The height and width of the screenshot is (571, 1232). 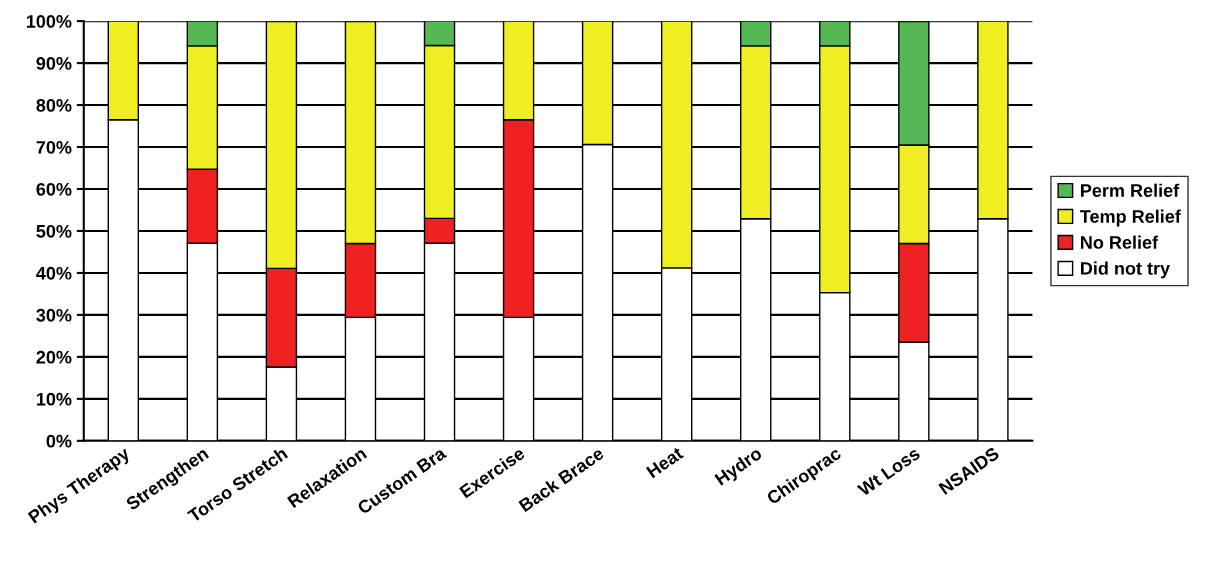 I want to click on legend-label: No Relief, so click(x=1120, y=242).